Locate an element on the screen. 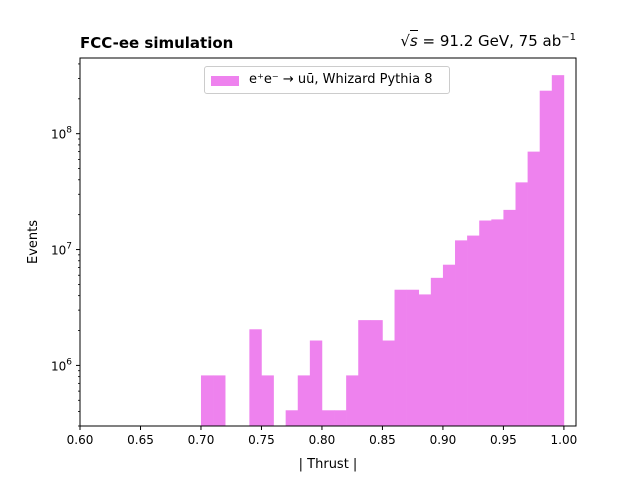  x-tick-label: 0.90 is located at coordinates (443, 440).